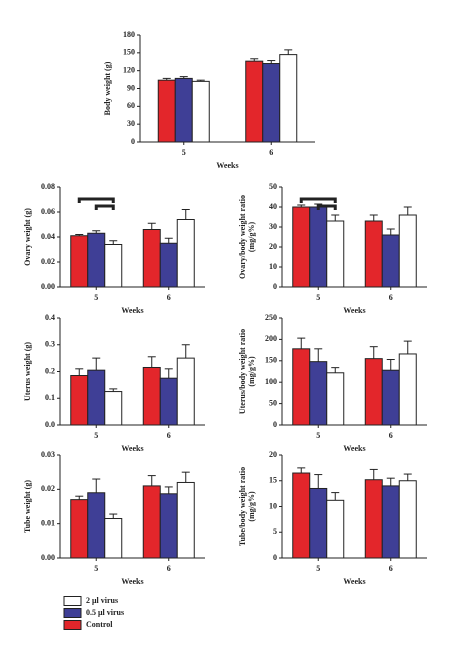 The width and height of the screenshot is (460, 660). I want to click on y-tick-label: 0.0, so click(50, 424).